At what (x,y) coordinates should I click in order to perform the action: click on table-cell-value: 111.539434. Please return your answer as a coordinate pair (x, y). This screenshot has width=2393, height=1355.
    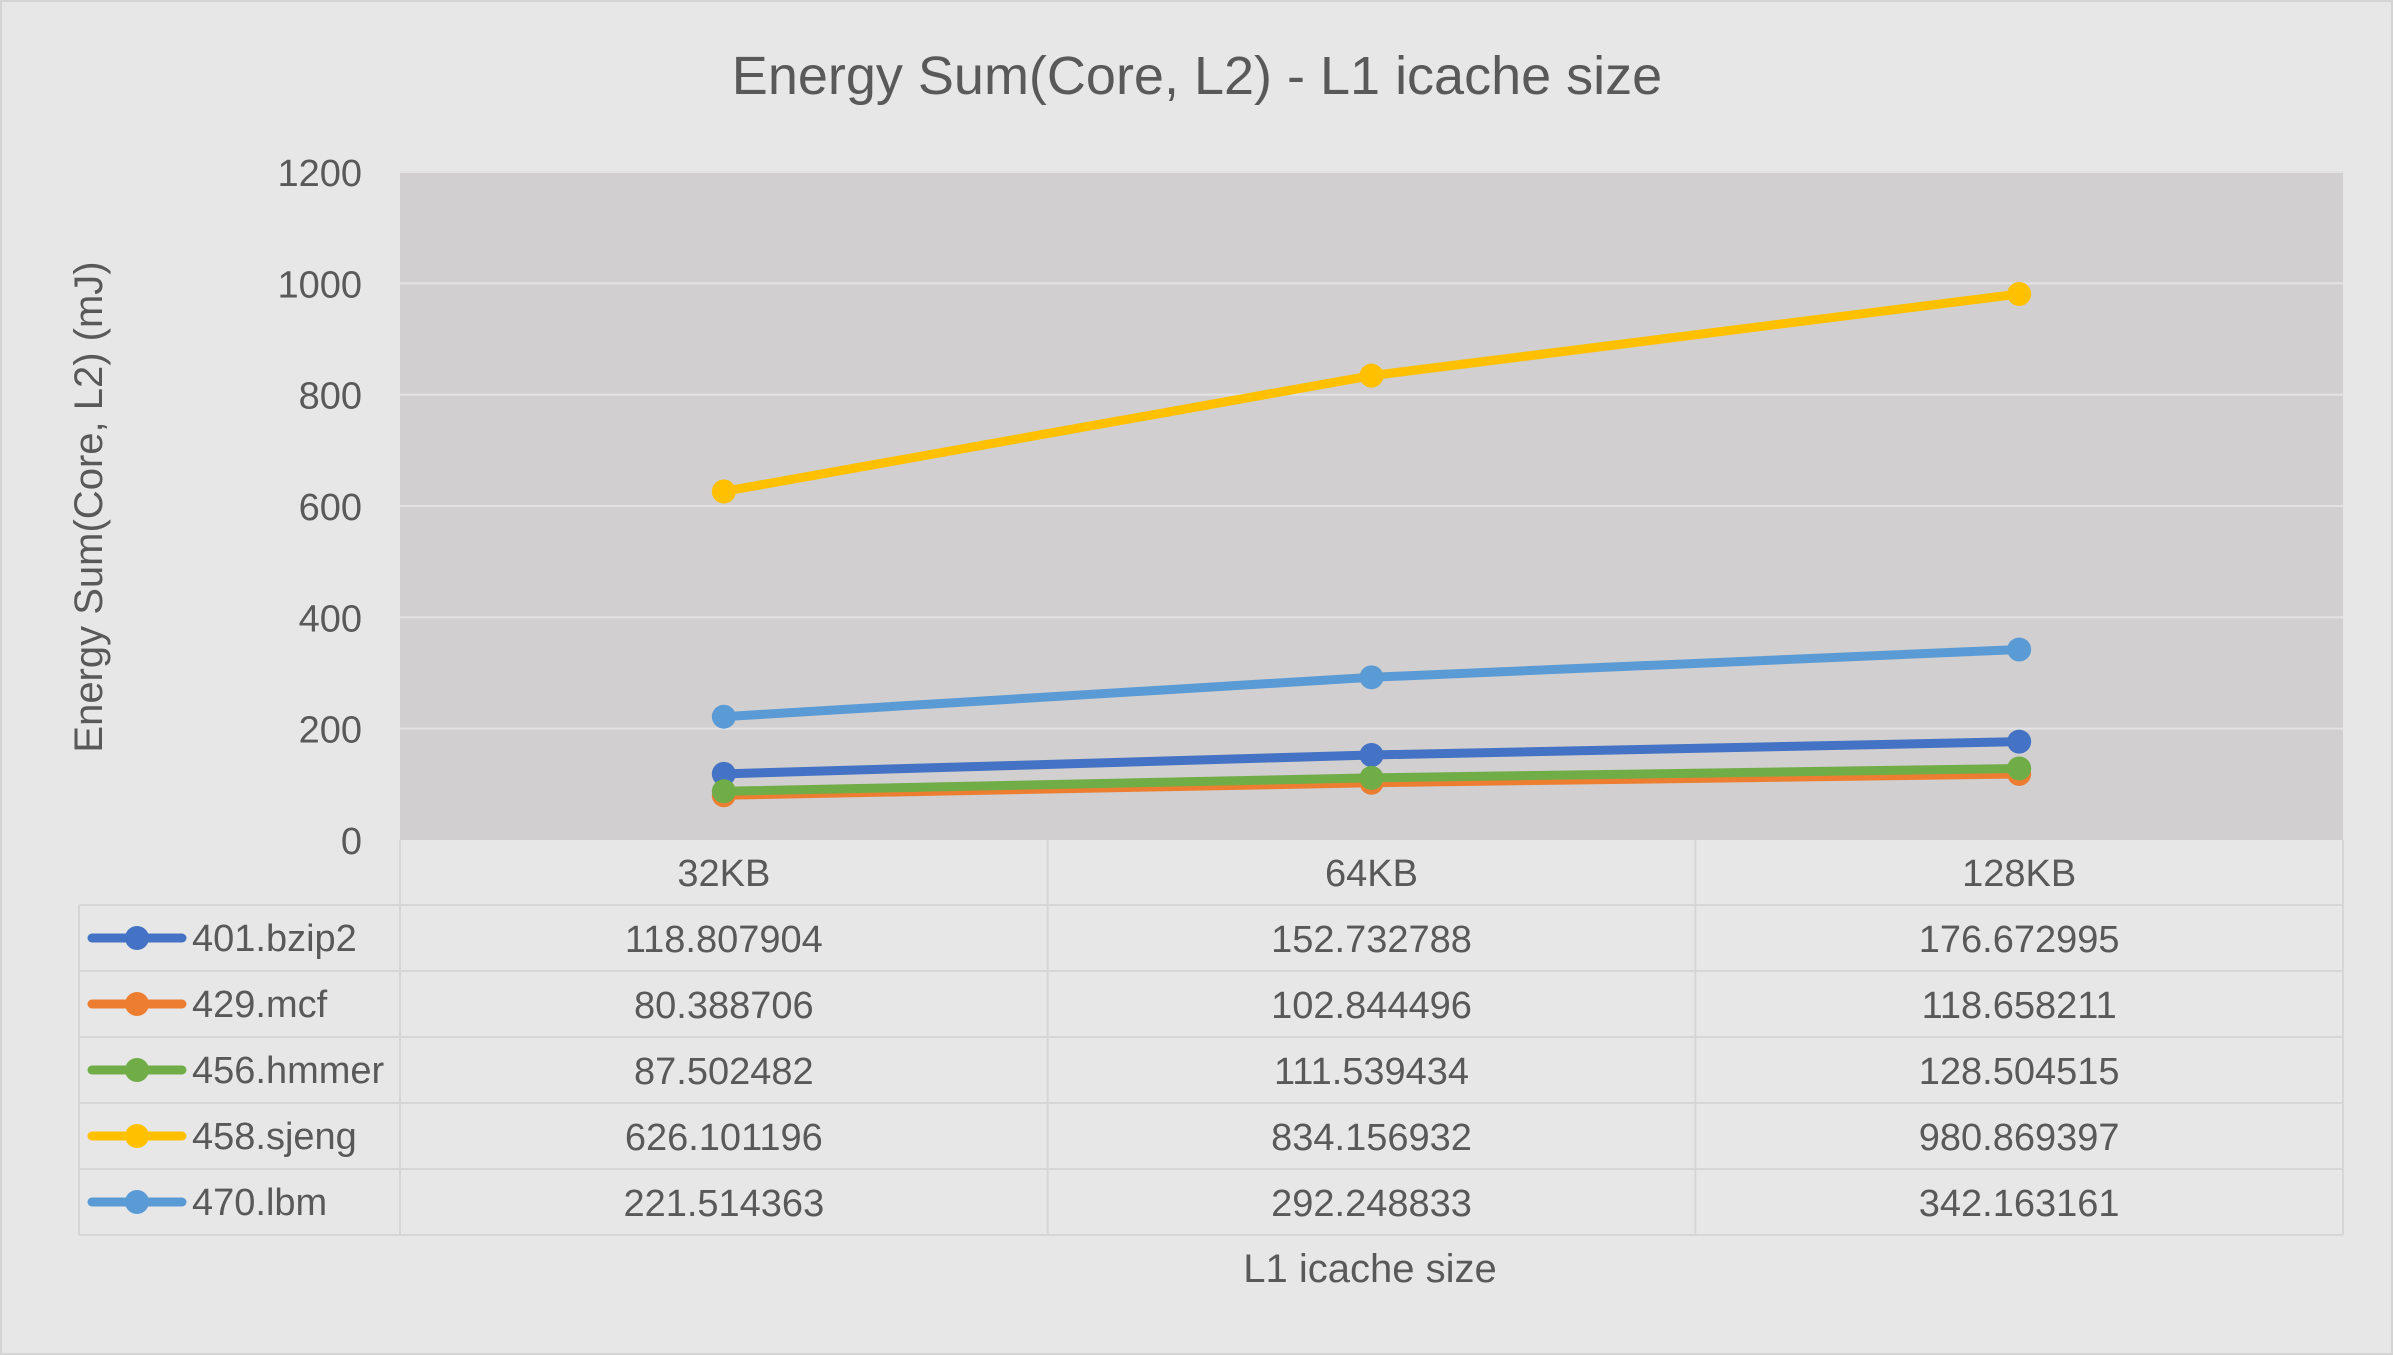
    Looking at the image, I should click on (1371, 1072).